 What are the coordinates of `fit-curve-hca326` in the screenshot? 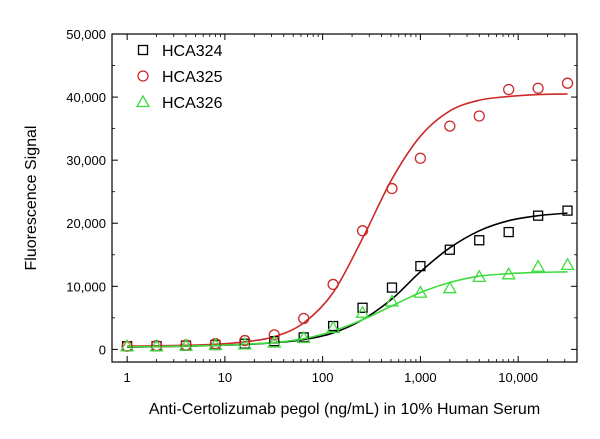 It's located at (347, 309).